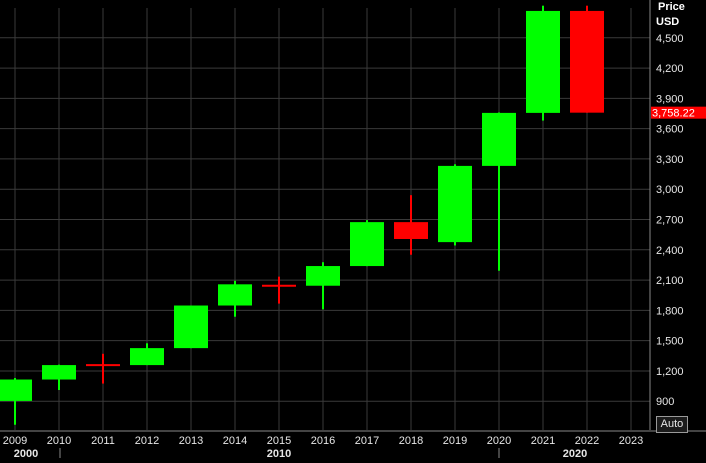 The image size is (706, 463). What do you see at coordinates (670, 281) in the screenshot?
I see `y-tick-label: 2,100` at bounding box center [670, 281].